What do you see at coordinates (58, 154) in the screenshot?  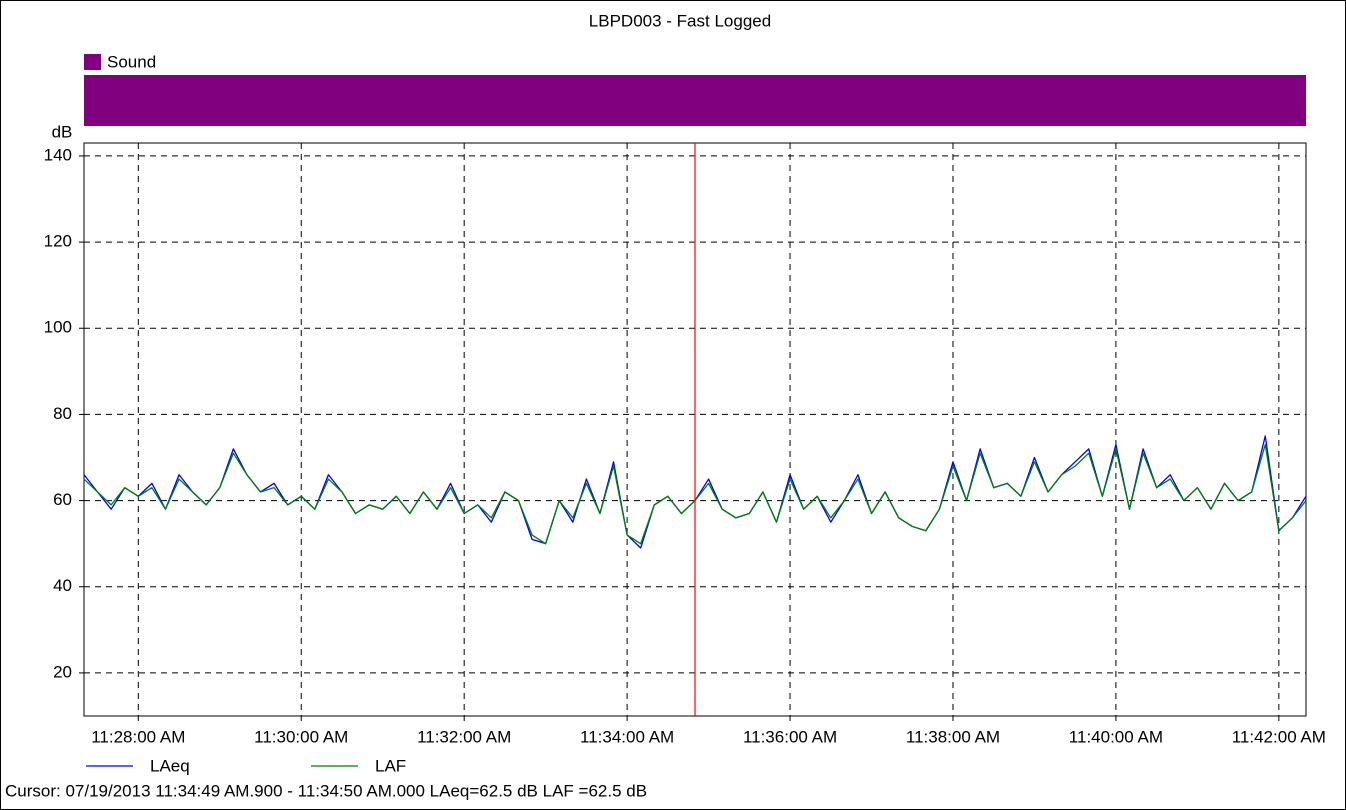 I see `y-tick-label: 140` at bounding box center [58, 154].